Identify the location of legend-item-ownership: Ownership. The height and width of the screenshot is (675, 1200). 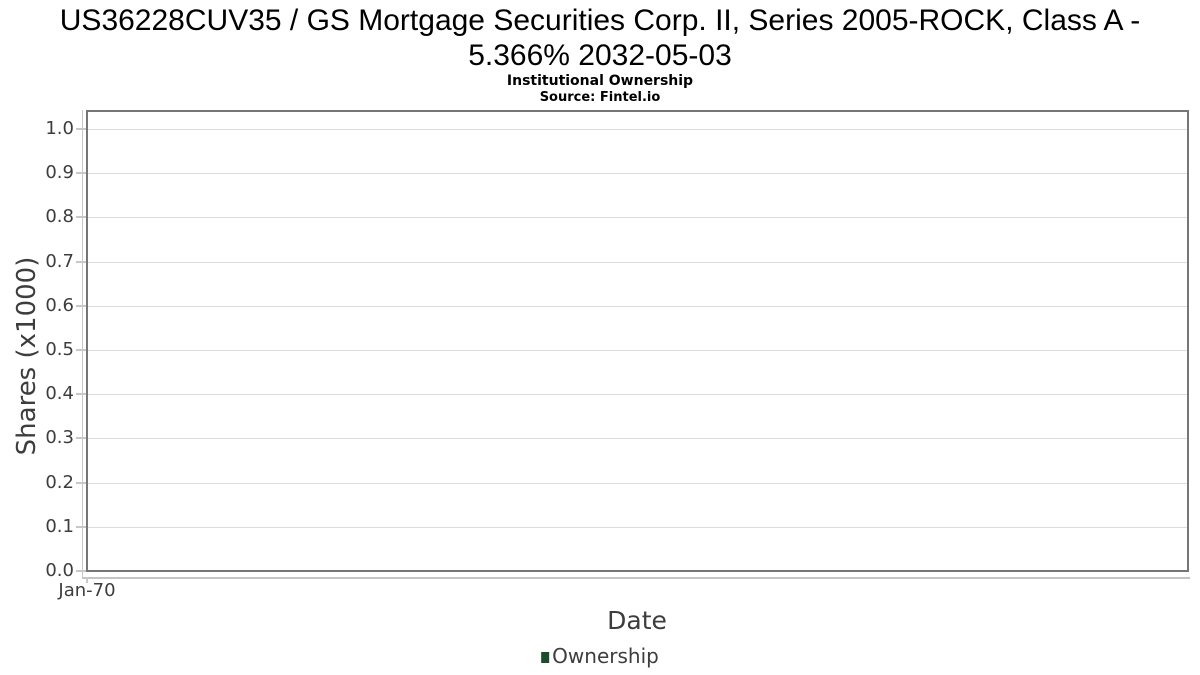
(600, 656).